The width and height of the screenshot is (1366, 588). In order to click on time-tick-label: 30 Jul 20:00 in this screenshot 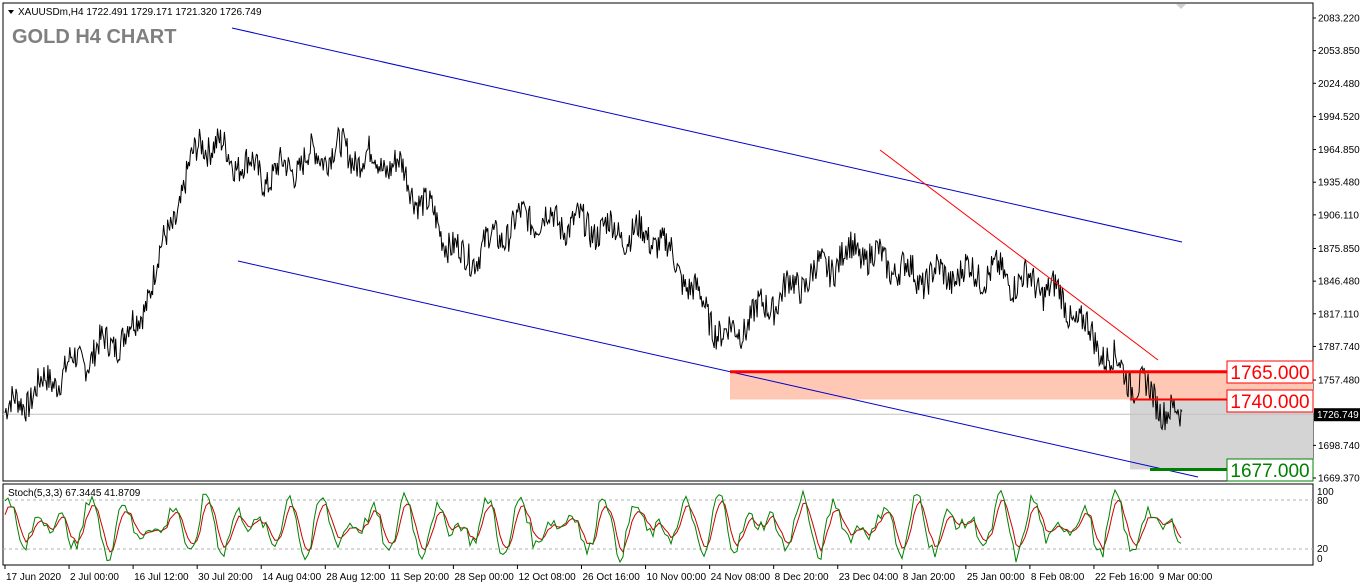, I will do `click(225, 577)`.